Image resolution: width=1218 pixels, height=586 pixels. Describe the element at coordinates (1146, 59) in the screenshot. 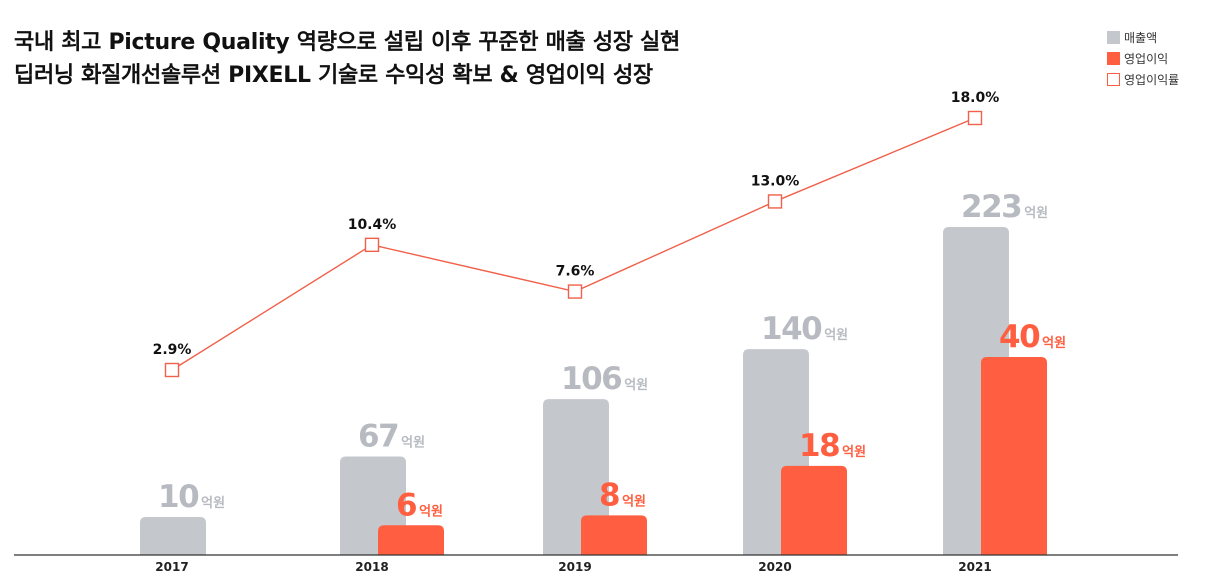

I see `legend-label-operating-profit: 영업이익` at that location.